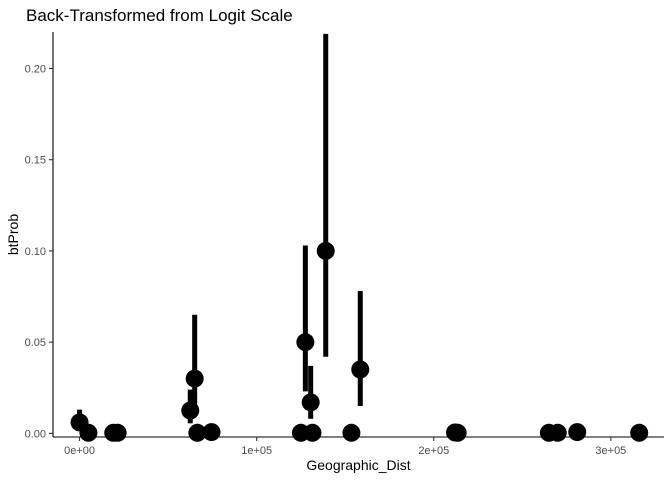 Image resolution: width=672 pixels, height=480 pixels. I want to click on y-axis-title: btProb, so click(13, 234).